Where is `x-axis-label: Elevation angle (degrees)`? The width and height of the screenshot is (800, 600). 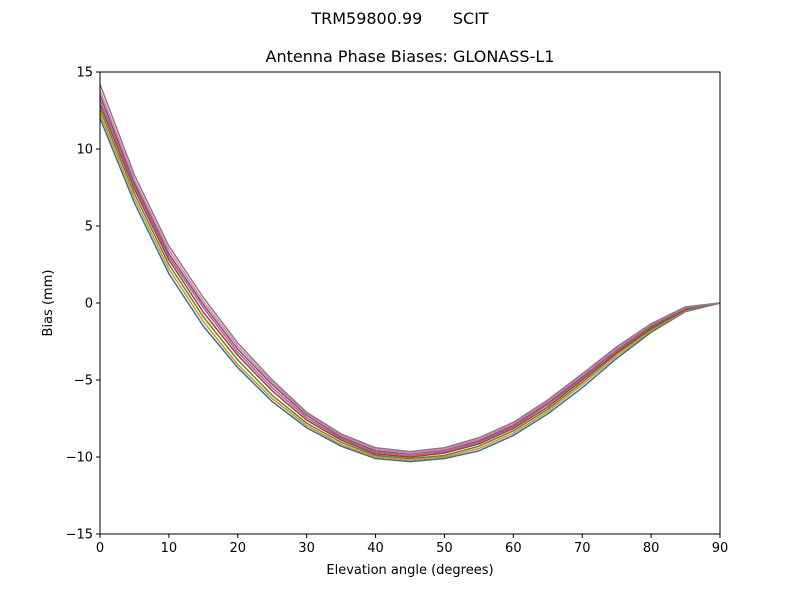
x-axis-label: Elevation angle (degrees) is located at coordinates (409, 570).